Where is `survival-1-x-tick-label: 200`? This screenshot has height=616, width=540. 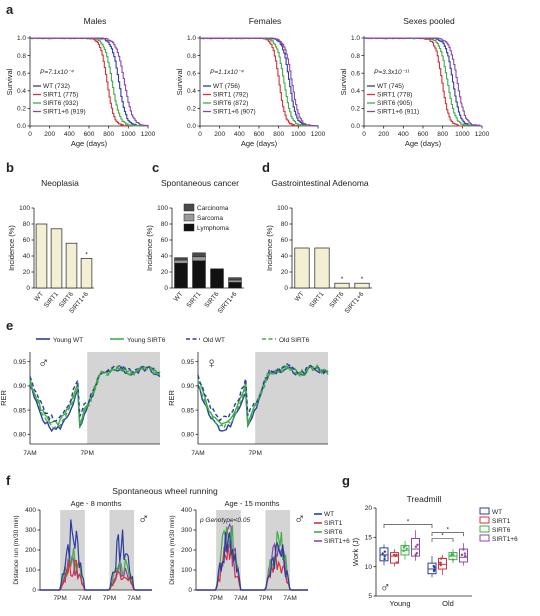 survival-1-x-tick-label: 200 is located at coordinates (219, 134).